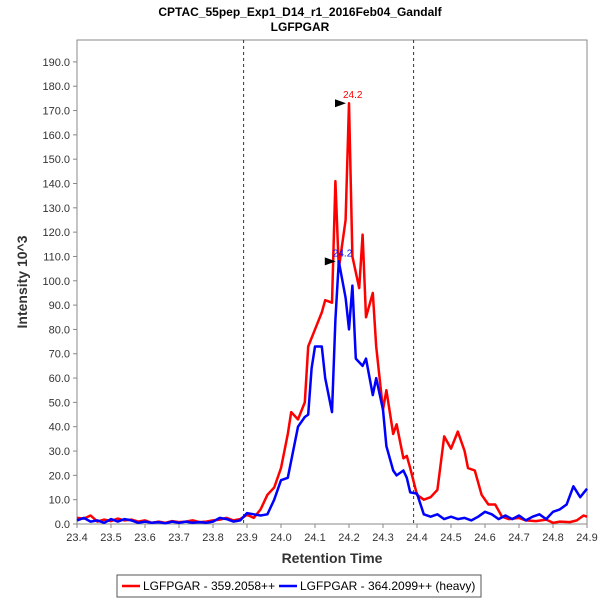 The height and width of the screenshot is (600, 600). Describe the element at coordinates (416, 538) in the screenshot. I see `x-tick-label: 24.4` at that location.